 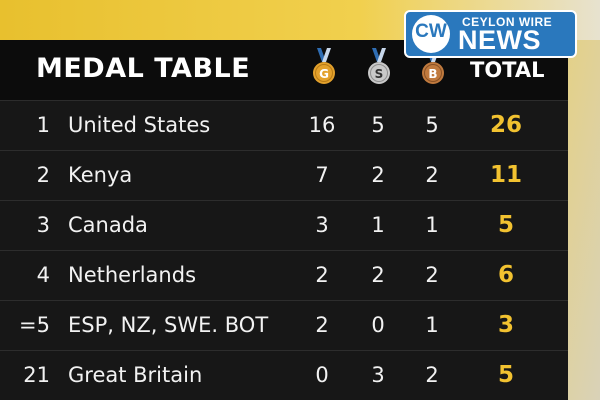 I want to click on table-row: 4 Netherlands 2 2 2 6, so click(x=284, y=276).